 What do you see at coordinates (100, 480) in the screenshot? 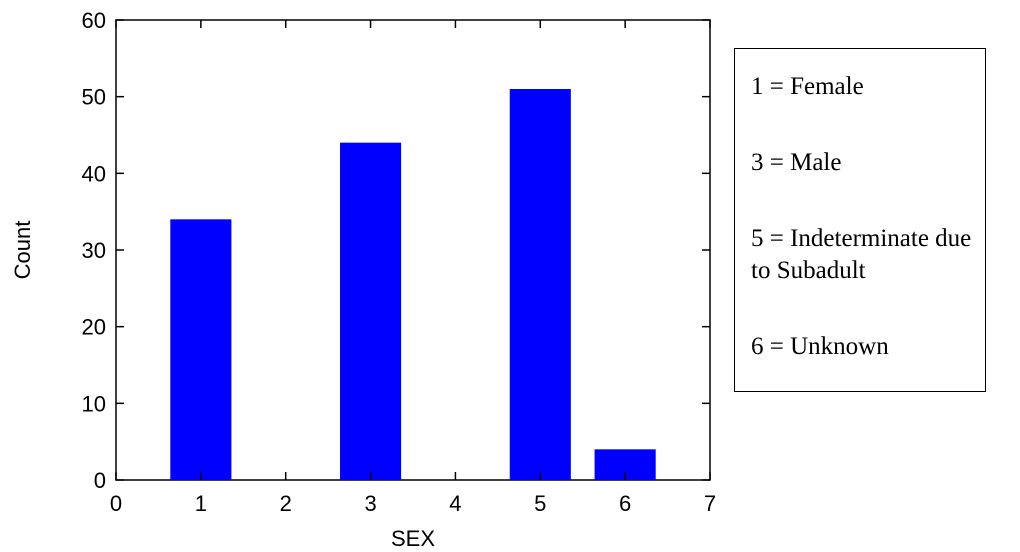
I see `y-tick-label: 0` at bounding box center [100, 480].